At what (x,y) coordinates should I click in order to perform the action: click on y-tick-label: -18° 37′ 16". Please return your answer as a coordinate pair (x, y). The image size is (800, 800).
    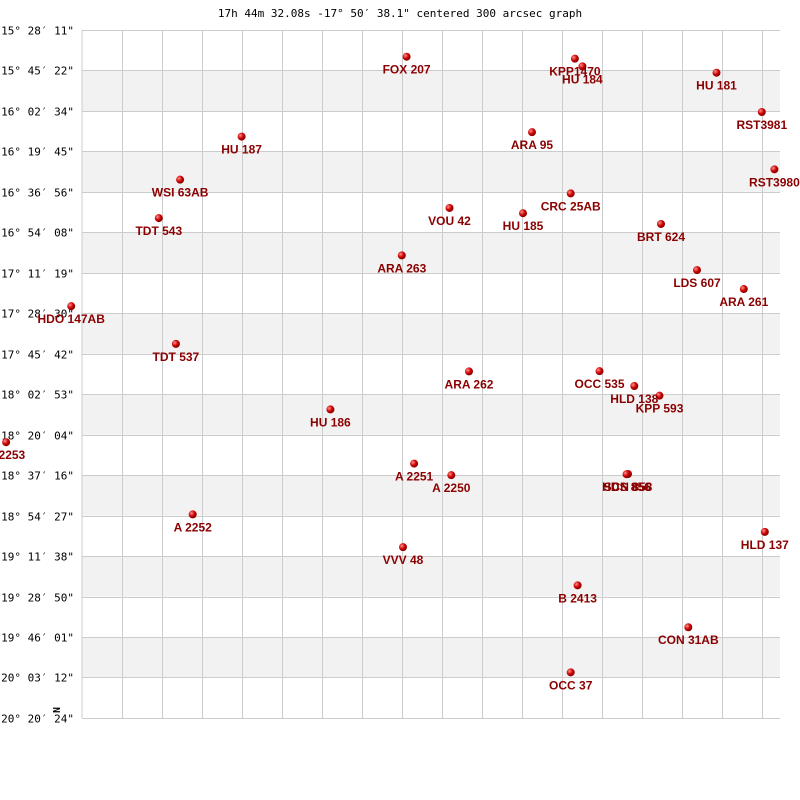
    Looking at the image, I should click on (37, 476).